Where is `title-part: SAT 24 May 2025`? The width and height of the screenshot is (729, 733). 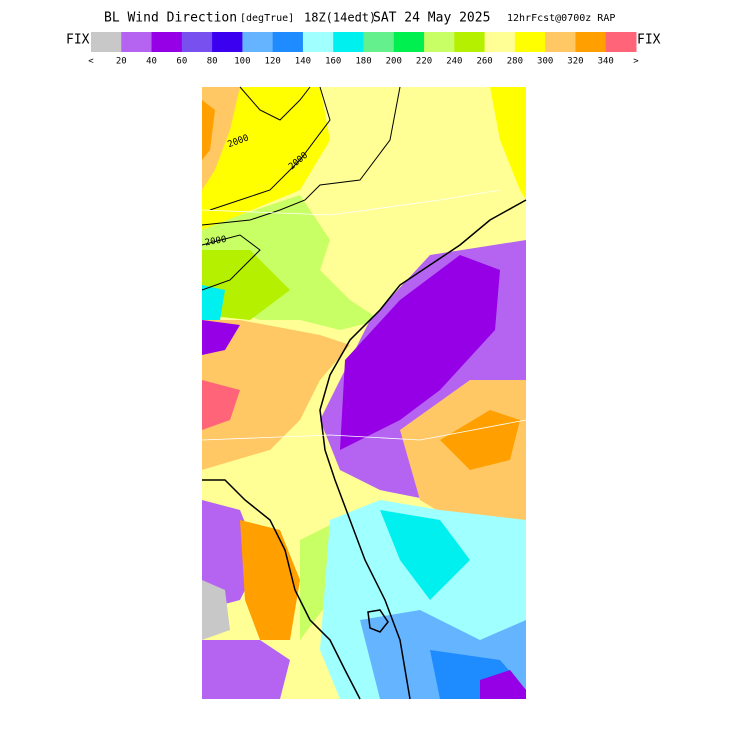
title-part: SAT 24 May 2025 is located at coordinates (431, 18).